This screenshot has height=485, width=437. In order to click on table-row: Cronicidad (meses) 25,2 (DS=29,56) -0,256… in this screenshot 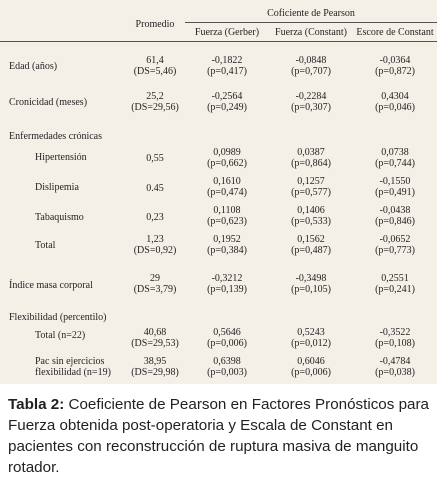, I will do `click(218, 108)`.